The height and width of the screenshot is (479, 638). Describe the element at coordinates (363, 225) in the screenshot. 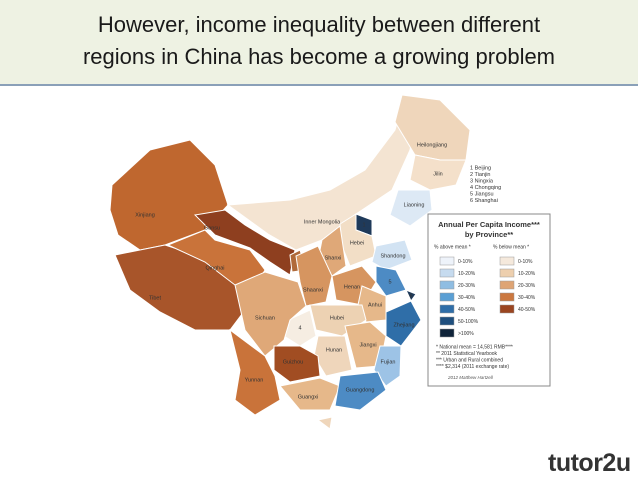

I see `province-label: 1` at that location.